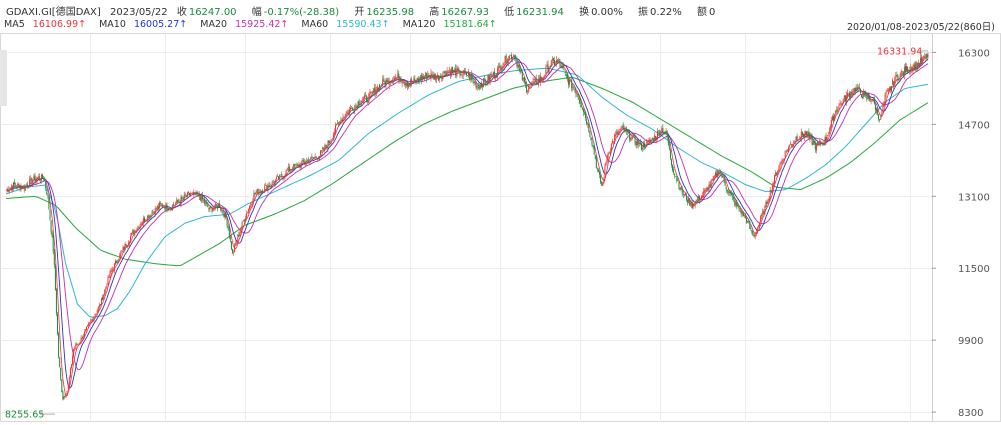 Image resolution: width=1001 pixels, height=425 pixels. What do you see at coordinates (974, 269) in the screenshot?
I see `y-tick-label: 11500` at bounding box center [974, 269].